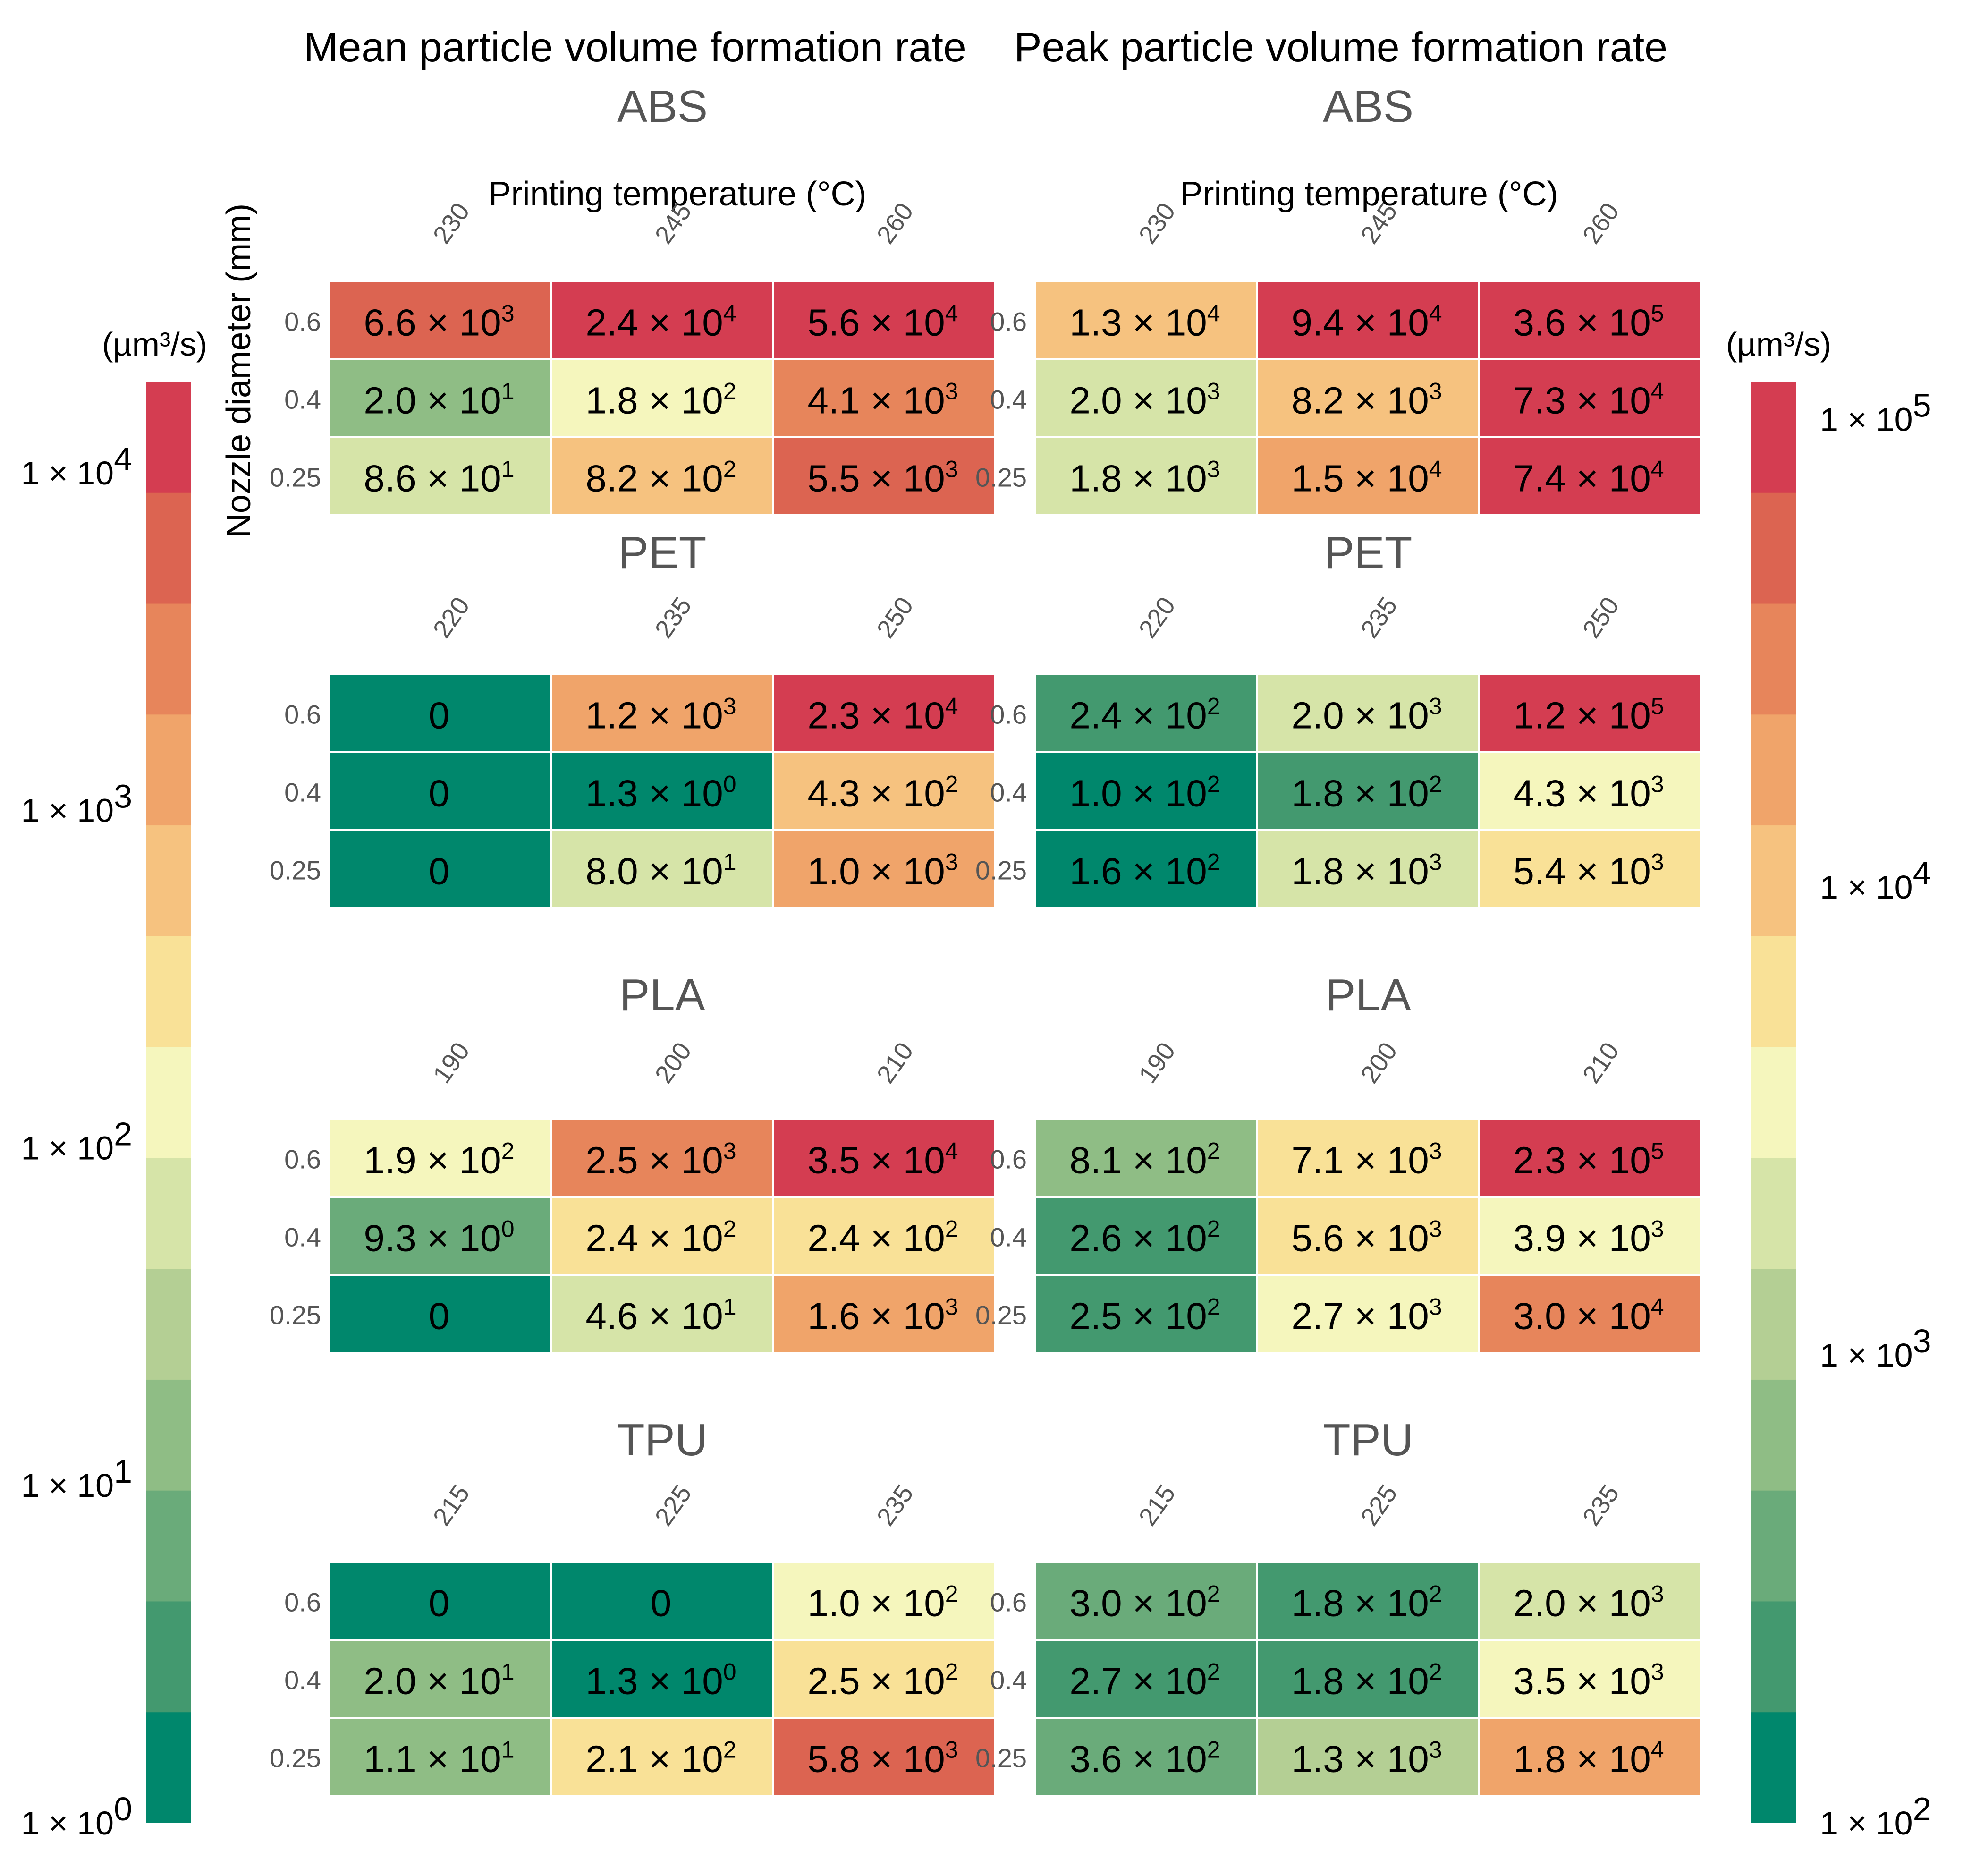 The width and height of the screenshot is (1963, 1876). Describe the element at coordinates (677, 194) in the screenshot. I see `x-axis-label: Printing temperature (°C)` at that location.